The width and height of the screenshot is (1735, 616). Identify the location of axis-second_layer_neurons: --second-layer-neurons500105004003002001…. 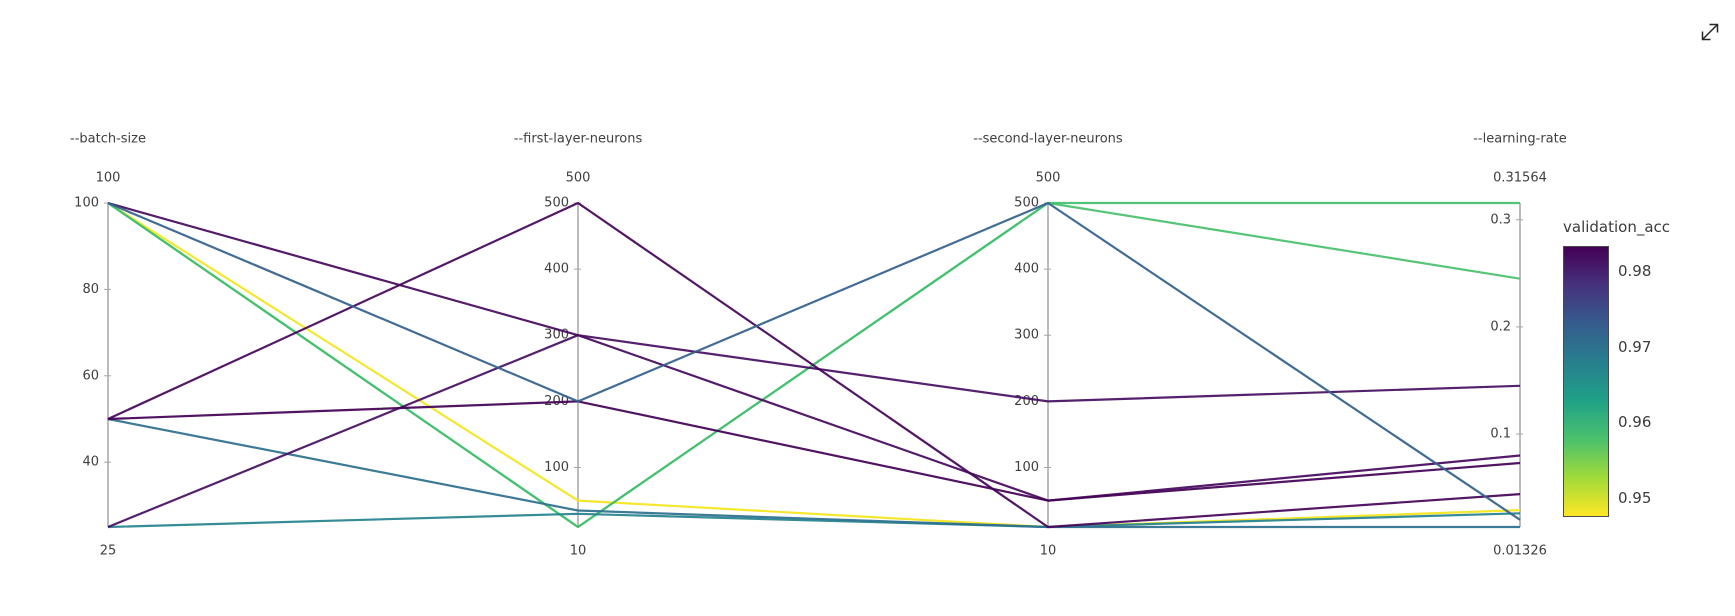
(1048, 345).